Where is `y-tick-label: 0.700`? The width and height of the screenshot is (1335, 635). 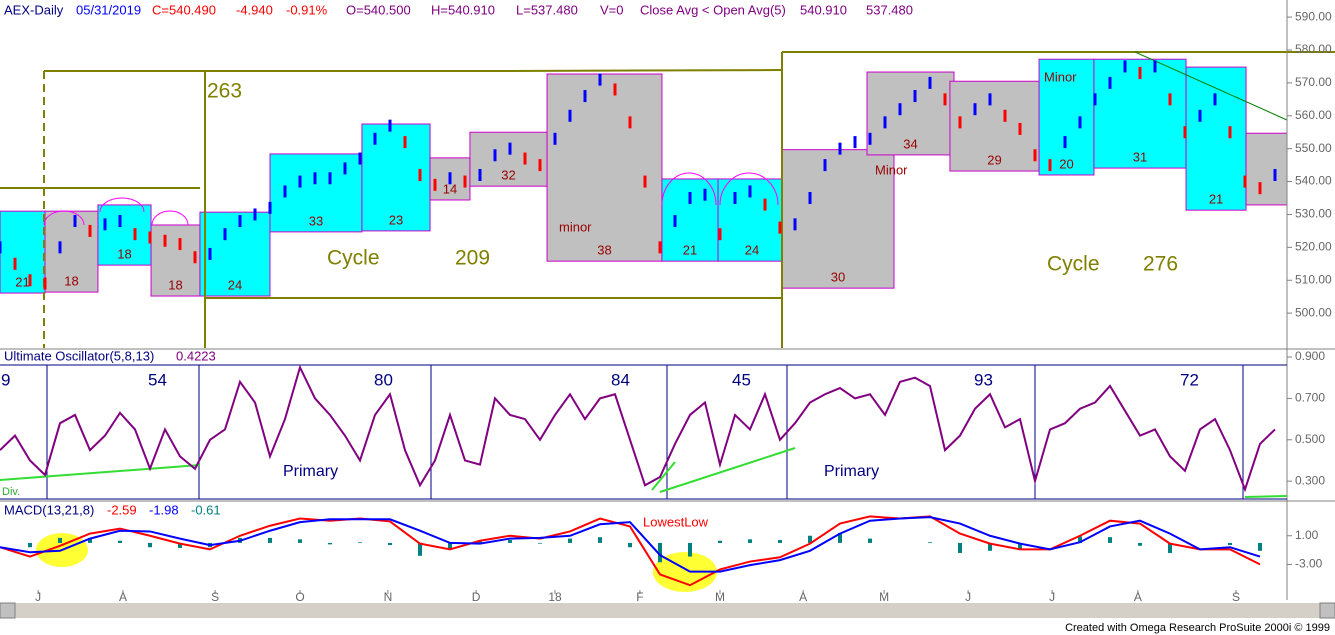 y-tick-label: 0.700 is located at coordinates (1310, 398).